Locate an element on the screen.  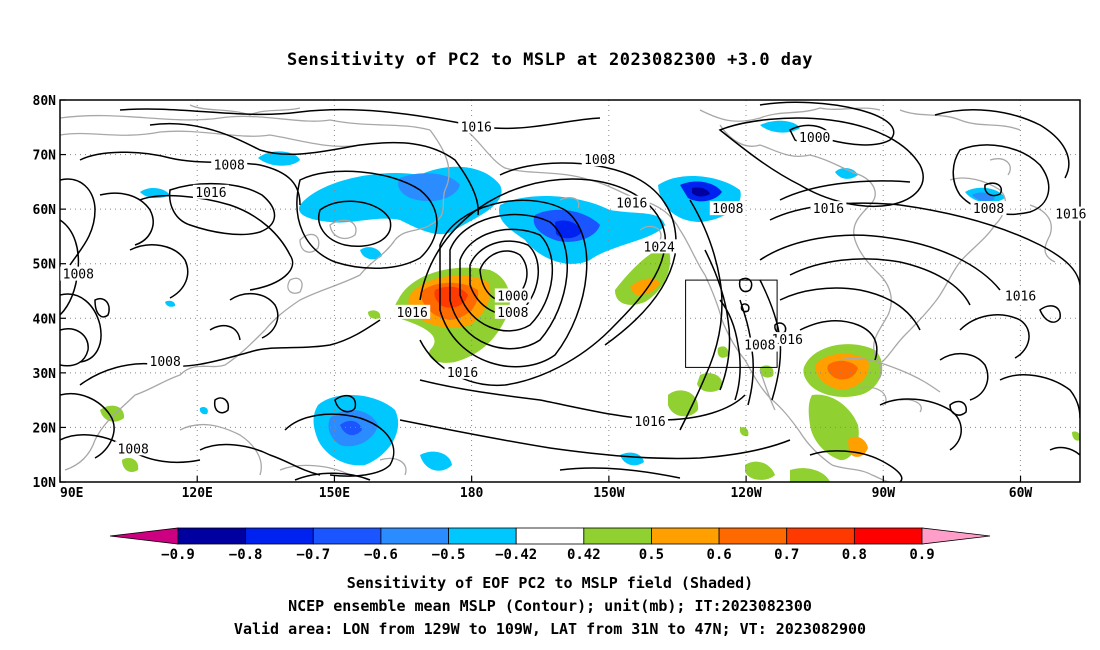
lon-tick-label: 180 is located at coordinates (472, 493).